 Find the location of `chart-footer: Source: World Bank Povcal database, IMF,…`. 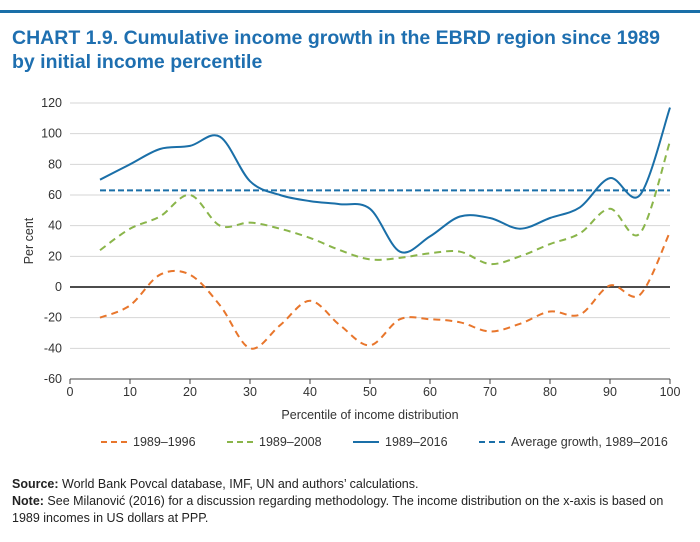

chart-footer: Source: World Bank Povcal database, IMF,… is located at coordinates (352, 501).